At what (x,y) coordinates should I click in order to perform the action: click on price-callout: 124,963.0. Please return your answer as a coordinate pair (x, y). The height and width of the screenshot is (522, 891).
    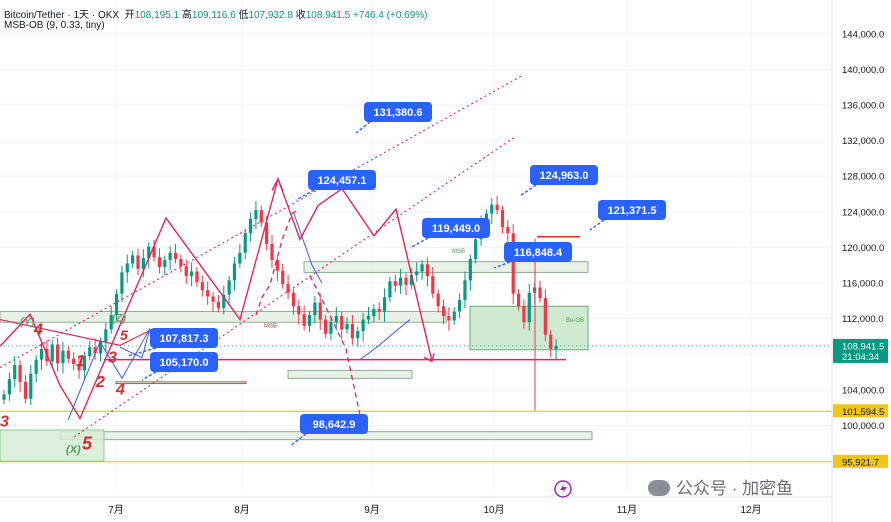
    Looking at the image, I should click on (558, 181).